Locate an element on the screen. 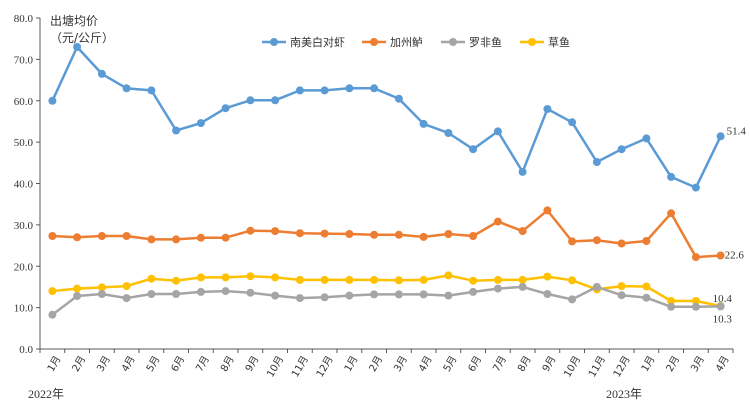 Image resolution: width=750 pixels, height=410 pixels. y-tick-label: 20.0 is located at coordinates (24, 267).